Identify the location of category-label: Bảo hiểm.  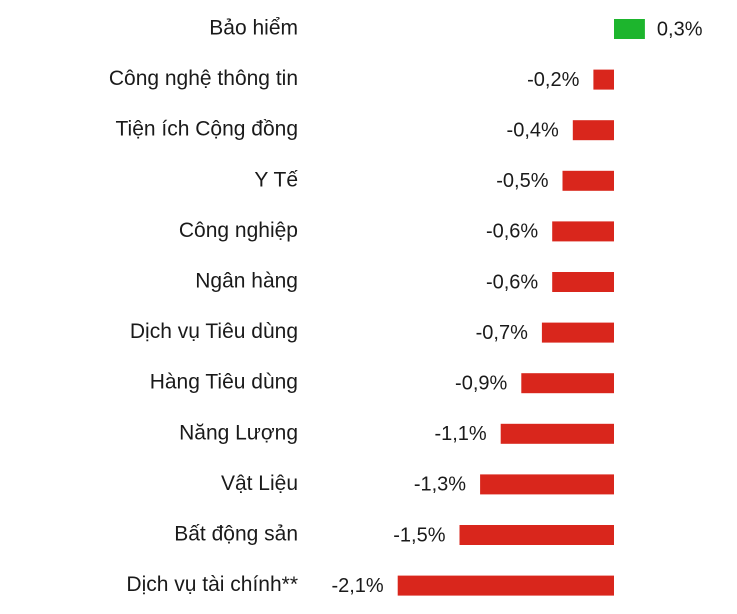
(253, 28).